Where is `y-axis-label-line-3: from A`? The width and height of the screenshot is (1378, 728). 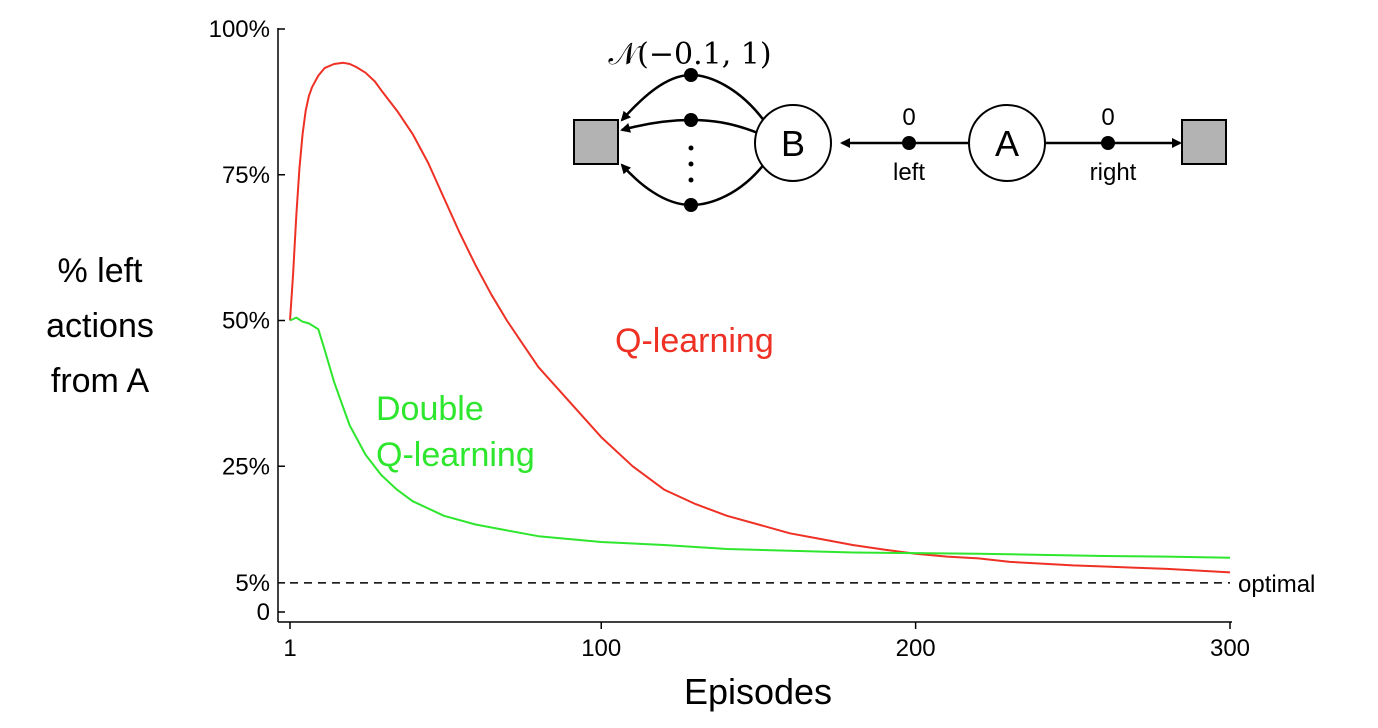 y-axis-label-line-3: from A is located at coordinates (100, 381).